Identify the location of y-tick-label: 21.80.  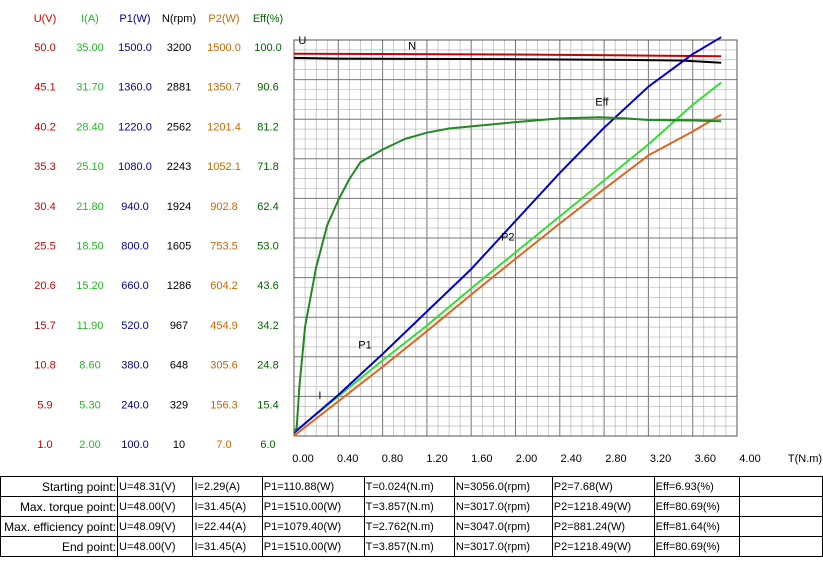
(90, 207).